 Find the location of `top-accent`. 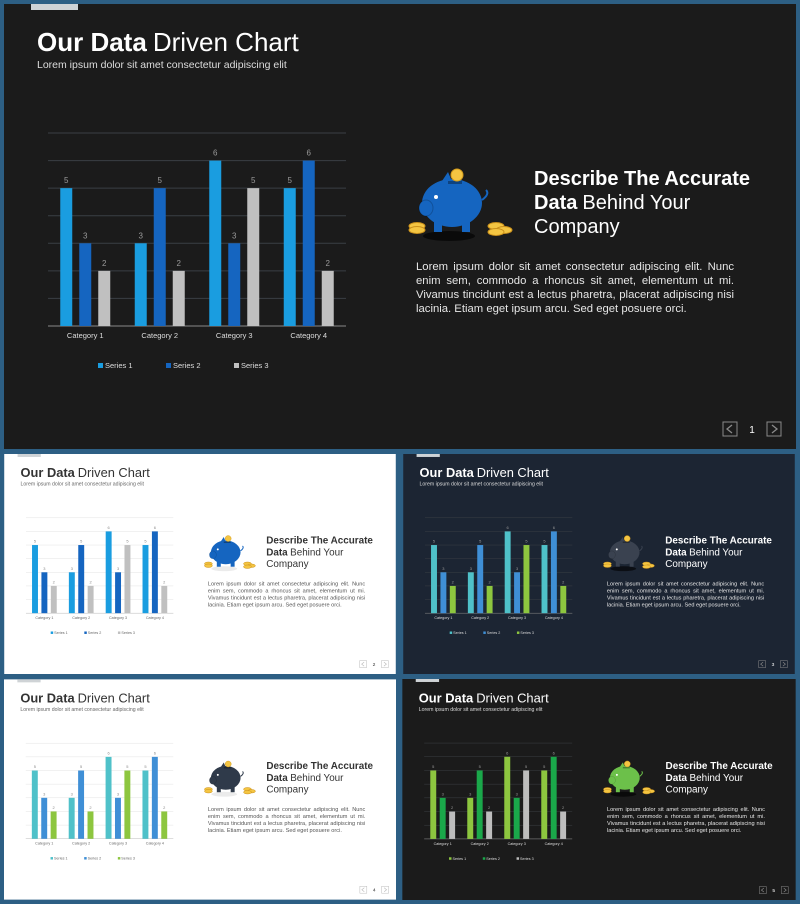

top-accent is located at coordinates (428, 455).